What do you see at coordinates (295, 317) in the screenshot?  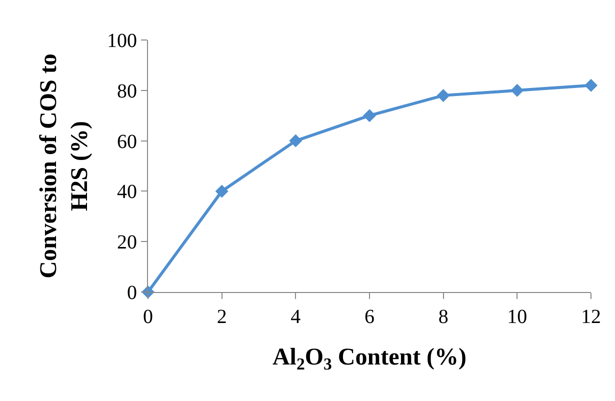 I see `x-tick-label: 4` at bounding box center [295, 317].